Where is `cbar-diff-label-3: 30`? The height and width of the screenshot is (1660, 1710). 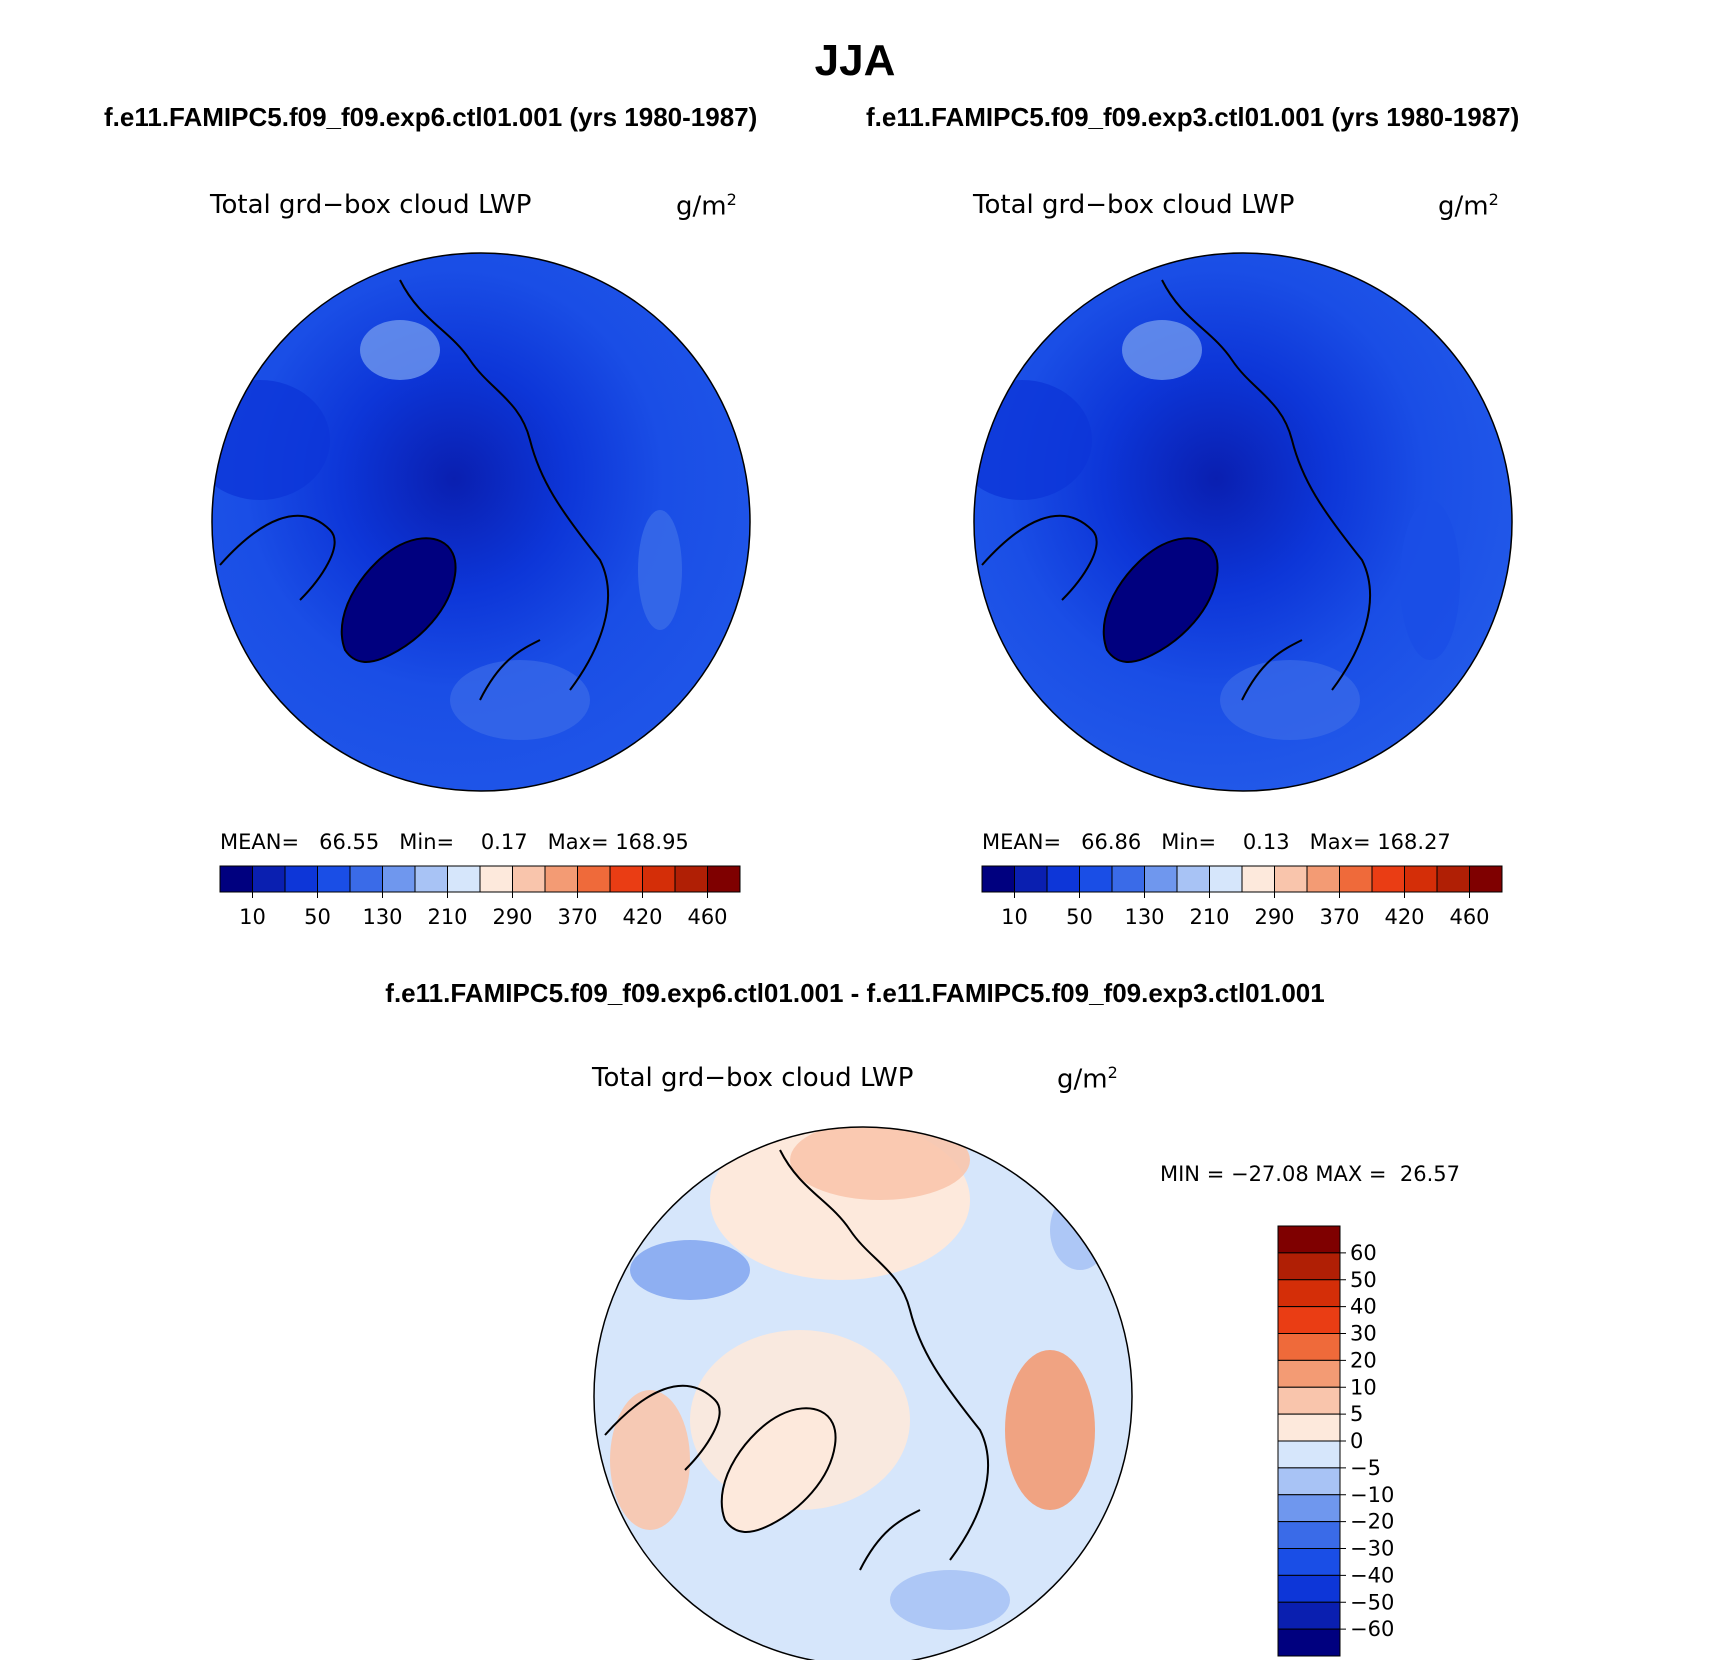
cbar-diff-label-3: 30 is located at coordinates (1363, 1334).